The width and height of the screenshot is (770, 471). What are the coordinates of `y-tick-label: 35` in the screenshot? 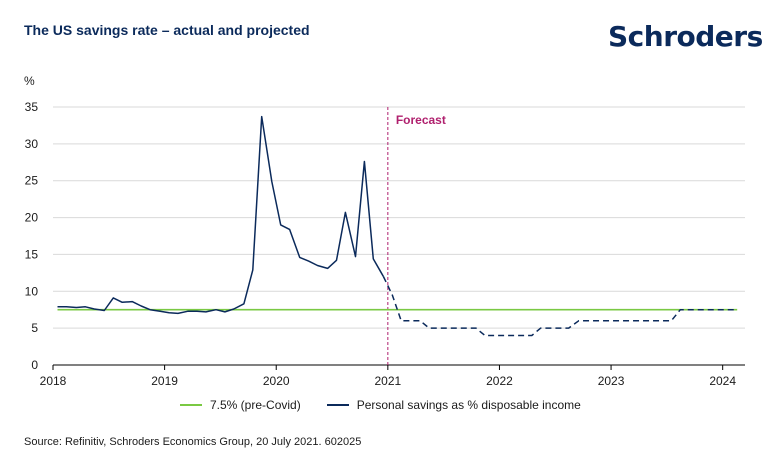 It's located at (32, 107).